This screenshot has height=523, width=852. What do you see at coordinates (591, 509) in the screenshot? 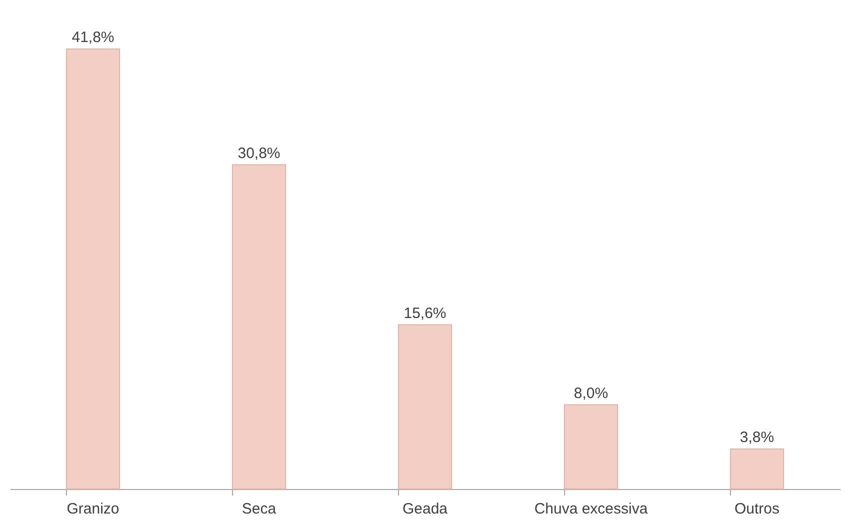
I see `x-tick-label: Chuva excessiva` at bounding box center [591, 509].